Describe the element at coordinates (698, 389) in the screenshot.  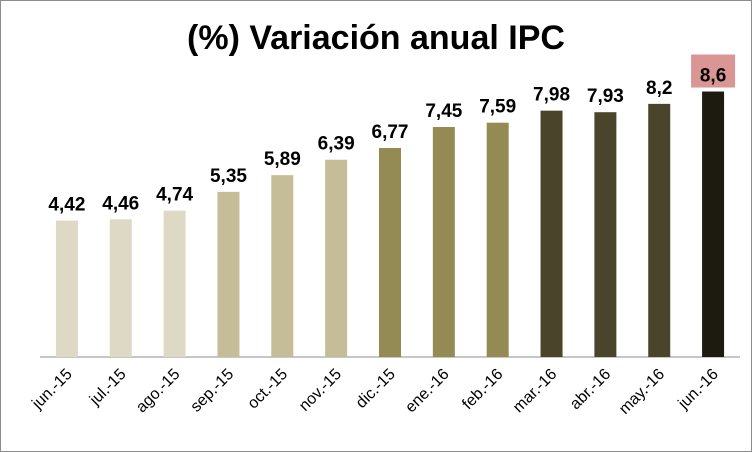
I see `category-label-jun.-16: jun.-16` at that location.